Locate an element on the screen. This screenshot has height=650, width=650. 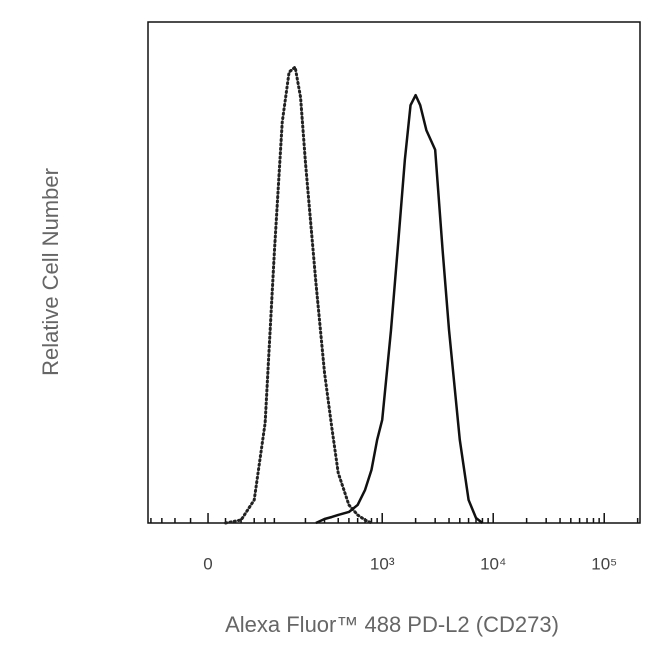
x-axis-label: Alexa Fluor™ 488 PD-L2 (CD273) is located at coordinates (392, 624).